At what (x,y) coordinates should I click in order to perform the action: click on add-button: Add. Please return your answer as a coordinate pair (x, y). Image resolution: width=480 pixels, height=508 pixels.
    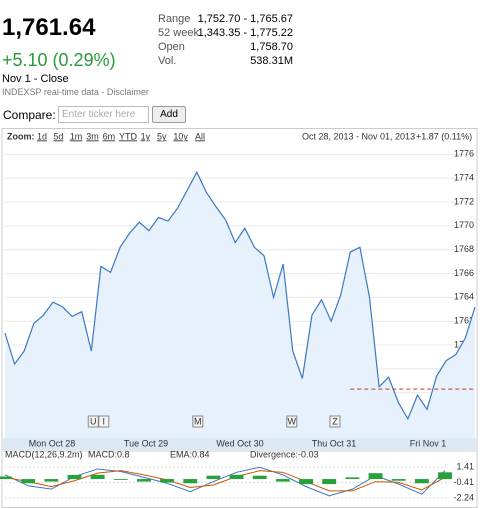
    Looking at the image, I should click on (169, 114).